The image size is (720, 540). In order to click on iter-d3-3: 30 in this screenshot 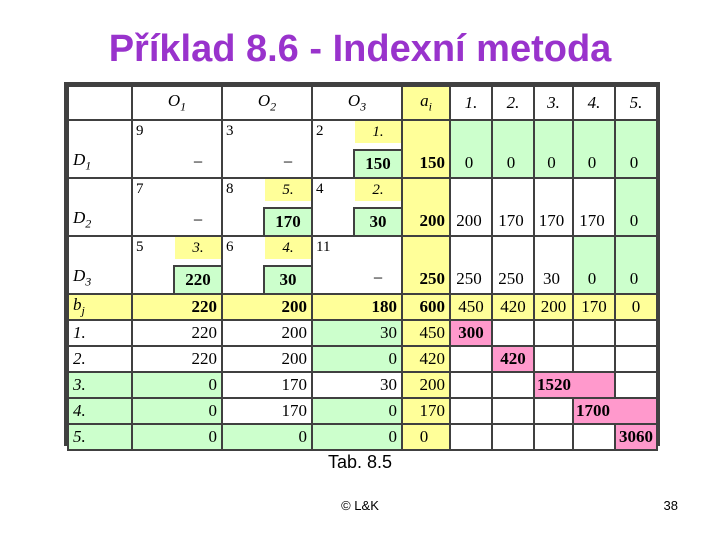, I will do `click(553, 265)`.